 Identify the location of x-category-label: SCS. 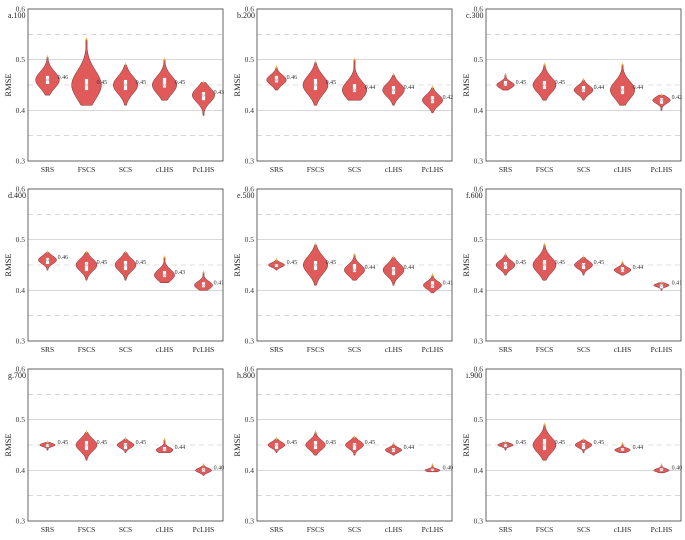
(354, 169).